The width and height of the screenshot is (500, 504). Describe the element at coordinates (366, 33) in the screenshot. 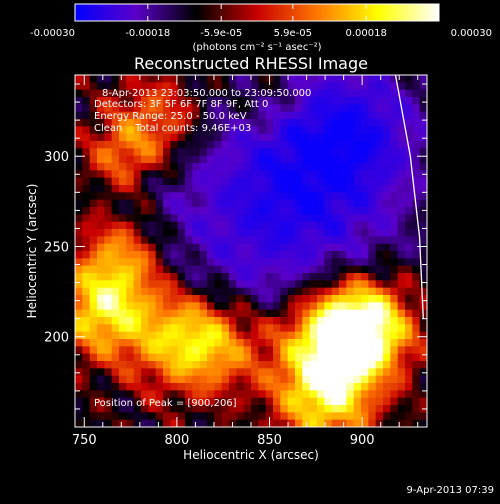

I see `colorbar-tick-label: 0.00018` at that location.